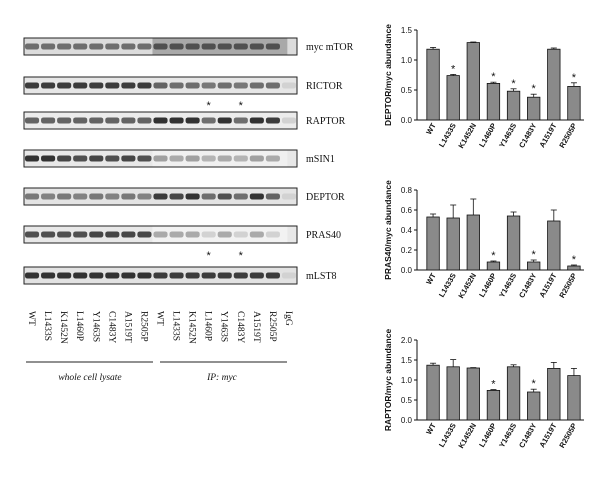  I want to click on y-tick-label: 0.4, so click(407, 230).